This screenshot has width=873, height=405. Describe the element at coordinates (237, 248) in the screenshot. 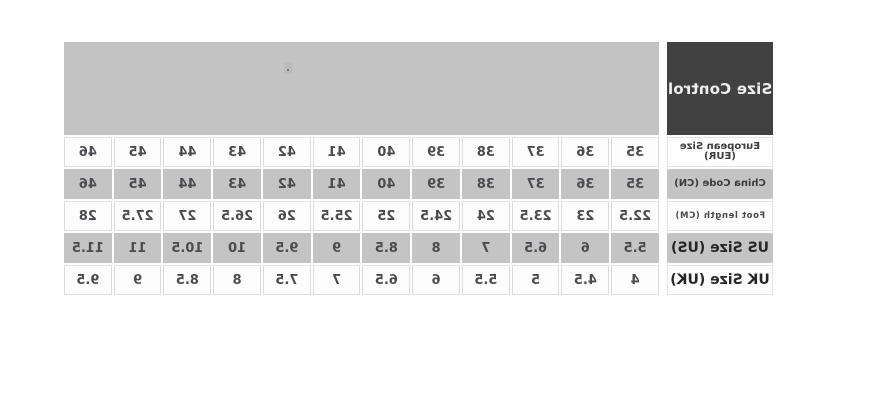

I see `size-cell: 10` at that location.